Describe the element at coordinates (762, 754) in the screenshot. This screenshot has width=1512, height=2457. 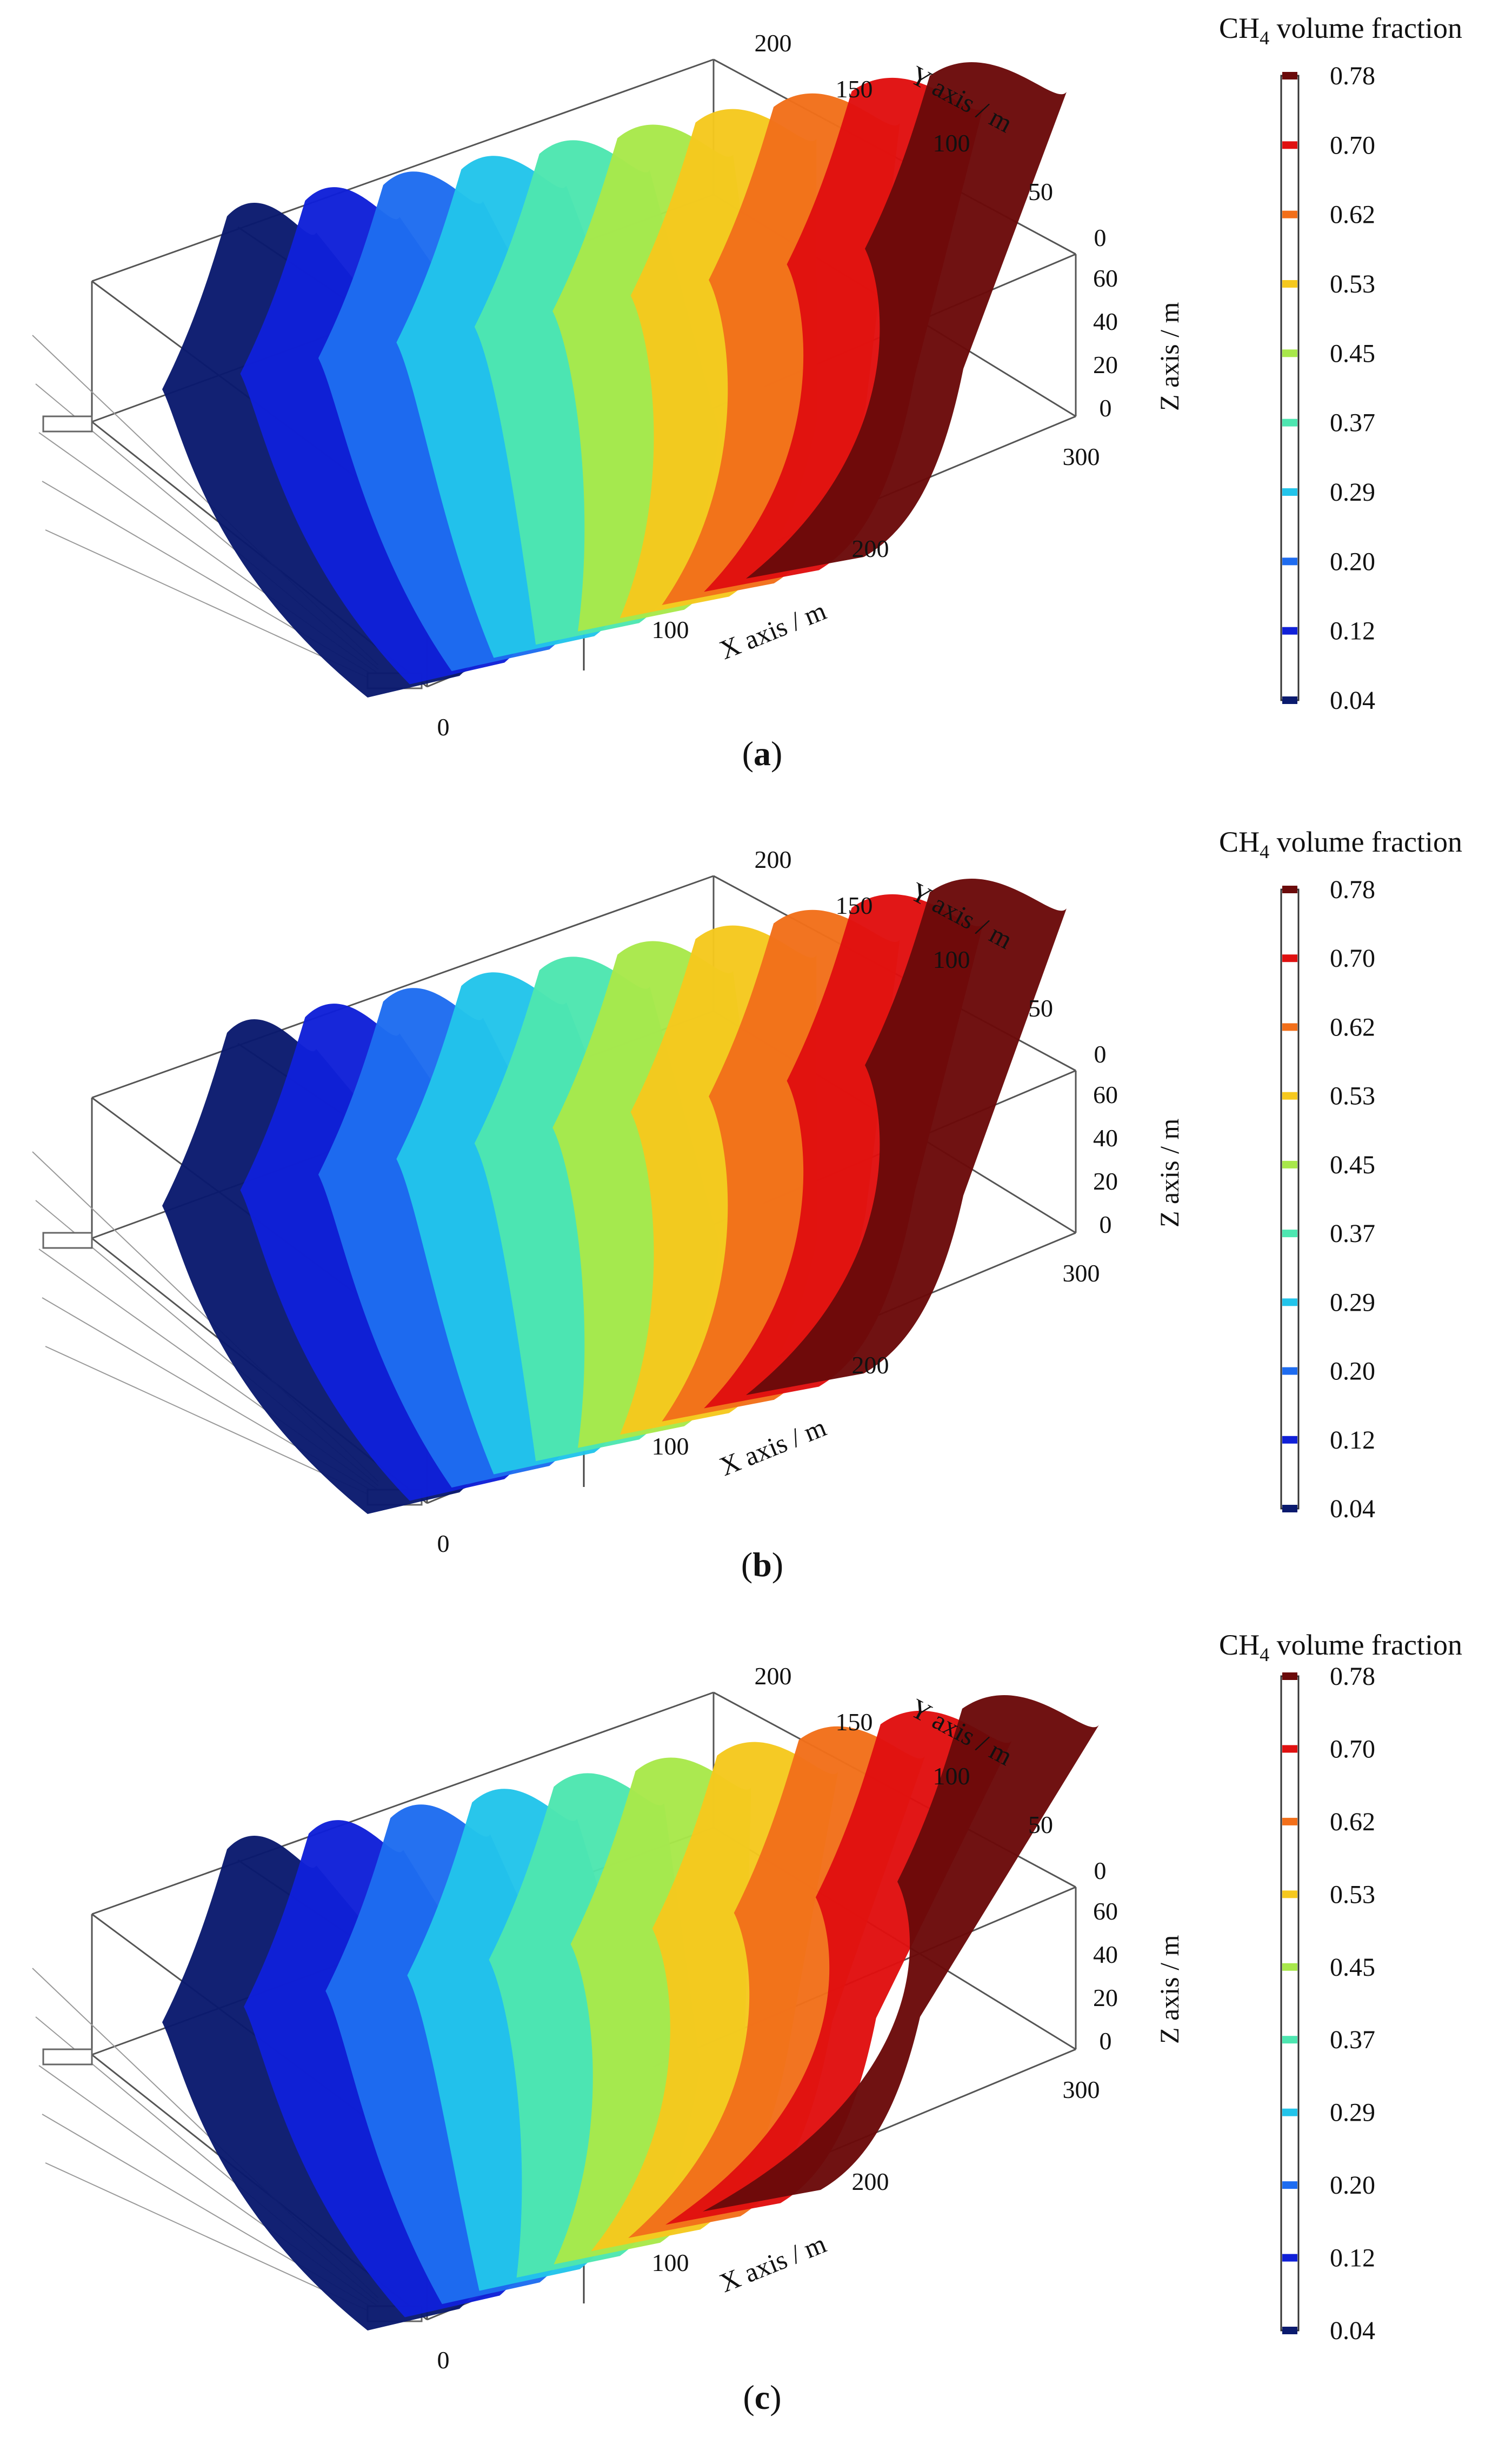
I see `panel-caption: (a)` at that location.